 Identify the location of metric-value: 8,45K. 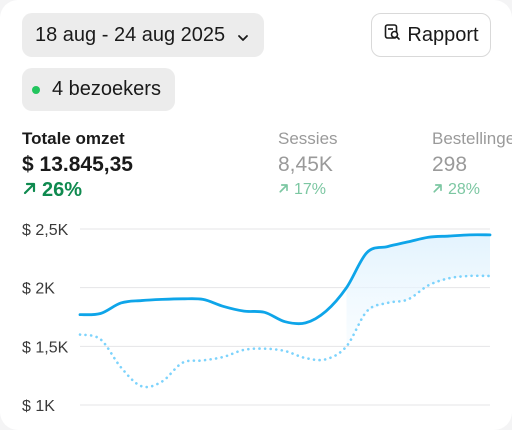
(305, 164).